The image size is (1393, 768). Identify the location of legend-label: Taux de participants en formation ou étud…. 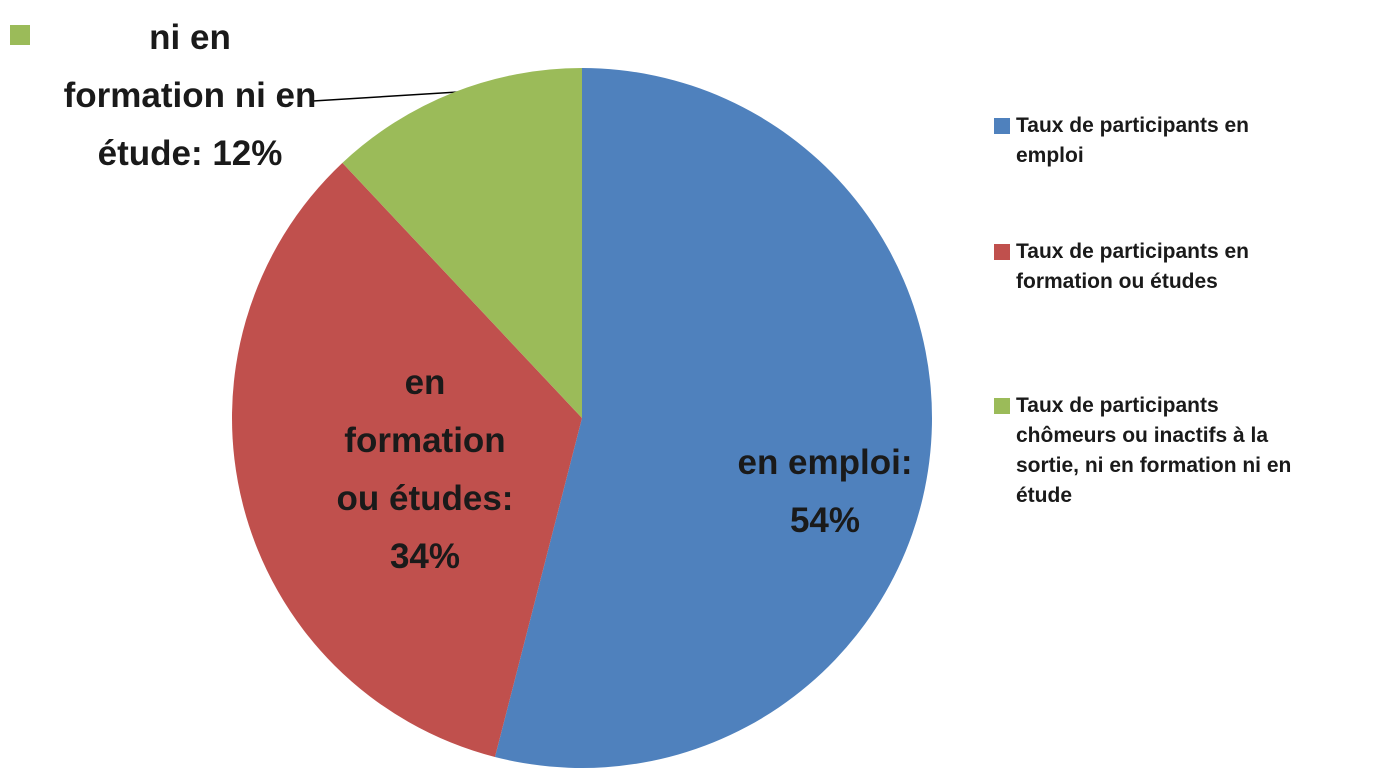
(1132, 266).